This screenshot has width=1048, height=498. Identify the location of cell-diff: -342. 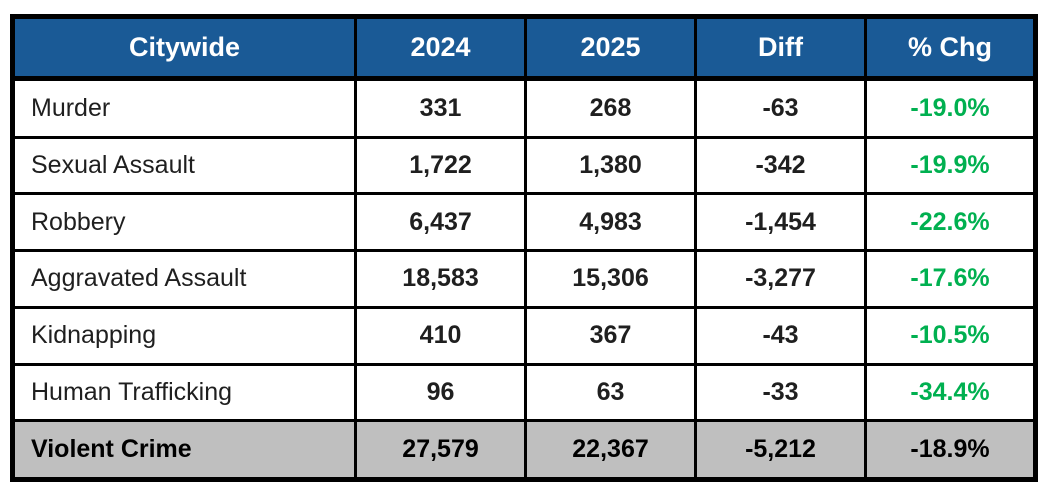
(780, 165).